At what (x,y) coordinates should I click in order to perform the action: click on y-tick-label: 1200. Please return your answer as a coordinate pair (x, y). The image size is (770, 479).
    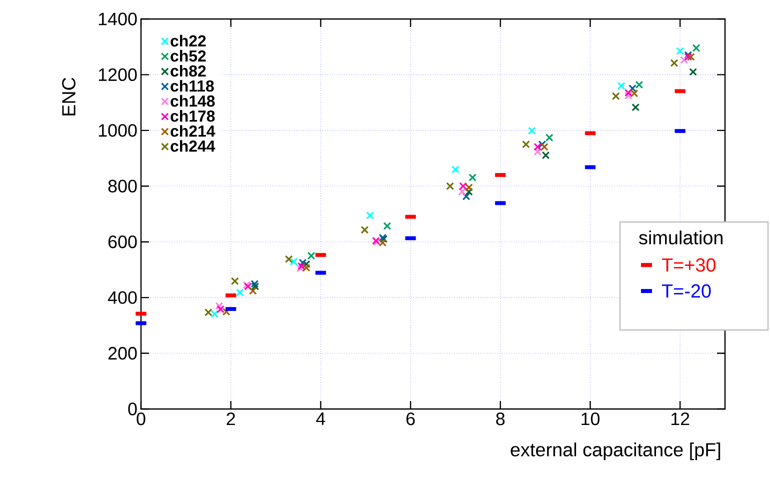
    Looking at the image, I should click on (117, 75).